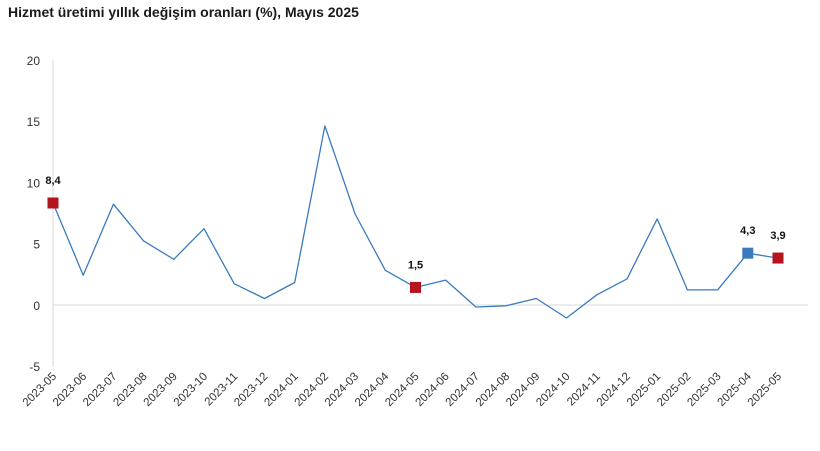 The height and width of the screenshot is (451, 820). I want to click on data-label: 1,5, so click(415, 265).